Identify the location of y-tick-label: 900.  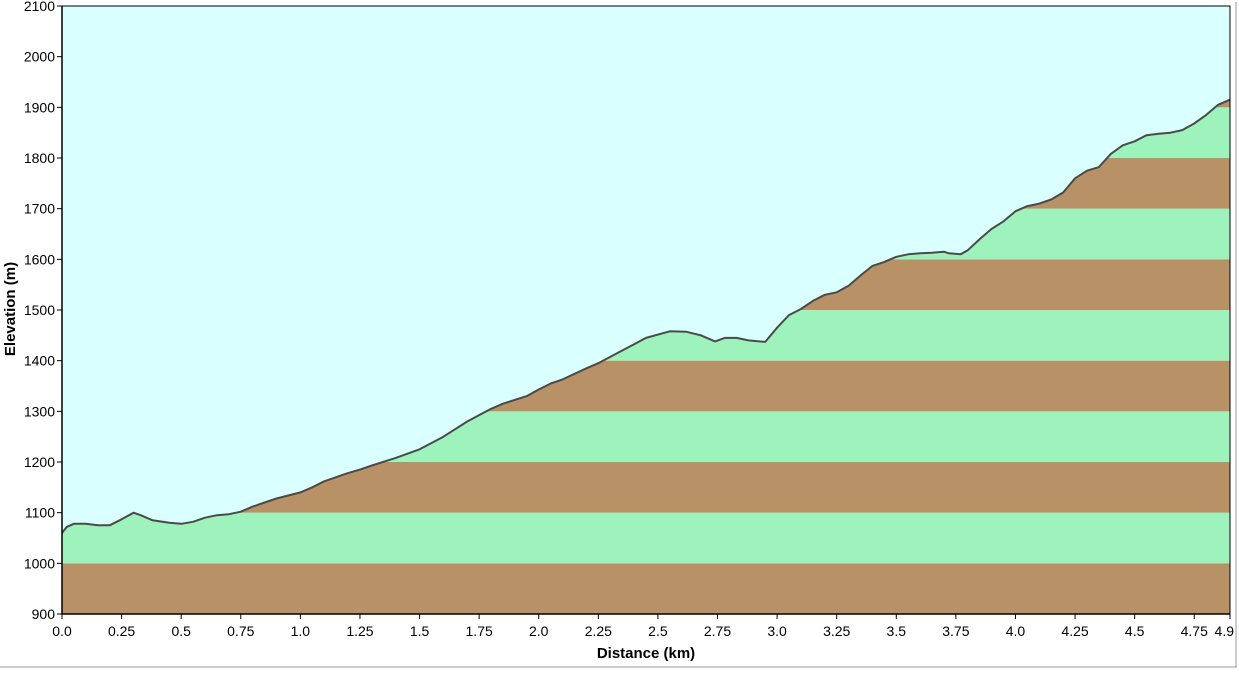
(44, 614).